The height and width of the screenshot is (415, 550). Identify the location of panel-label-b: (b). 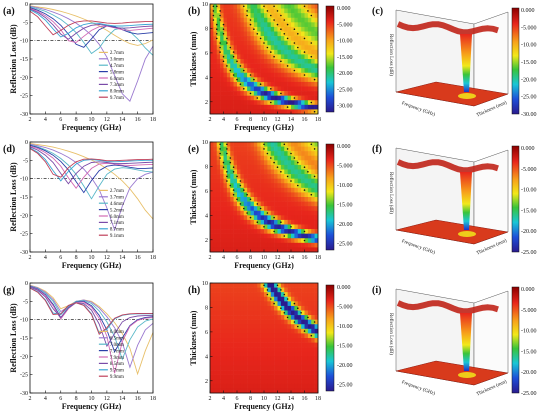
(194, 11).